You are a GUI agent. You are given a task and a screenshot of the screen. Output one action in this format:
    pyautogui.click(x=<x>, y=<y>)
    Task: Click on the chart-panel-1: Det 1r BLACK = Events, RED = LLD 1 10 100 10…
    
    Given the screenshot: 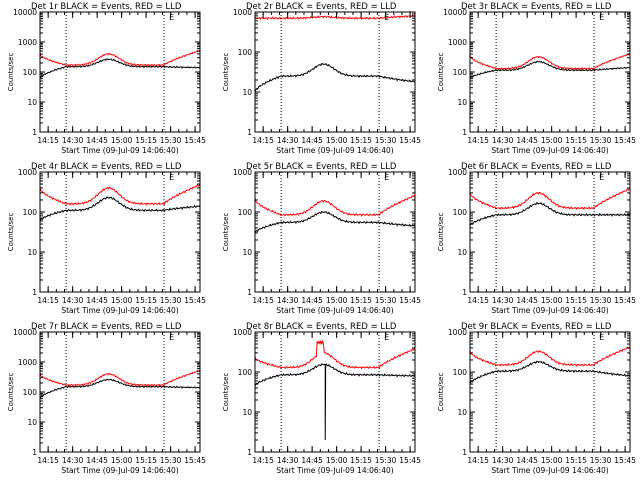 What is the action you would take?
    pyautogui.click(x=106, y=78)
    